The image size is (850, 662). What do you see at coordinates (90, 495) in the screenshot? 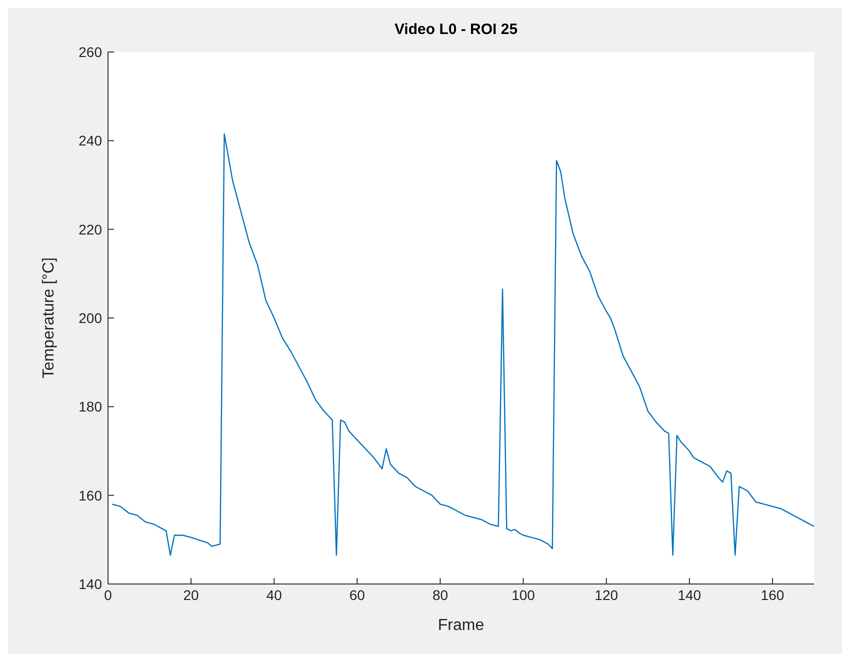
I see `y-tick-label: 160` at bounding box center [90, 495].